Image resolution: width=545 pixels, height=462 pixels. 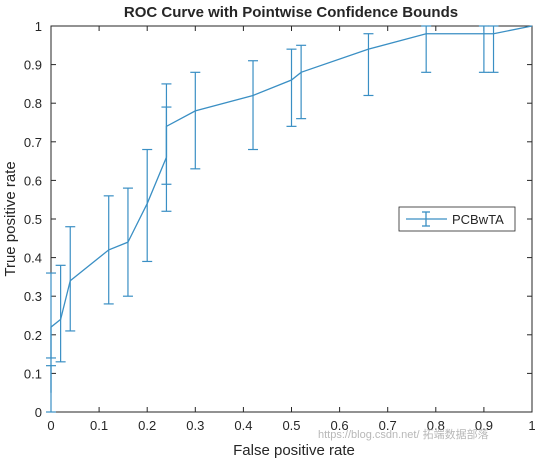 I want to click on y-axis-label: True positive rate, so click(x=10, y=218).